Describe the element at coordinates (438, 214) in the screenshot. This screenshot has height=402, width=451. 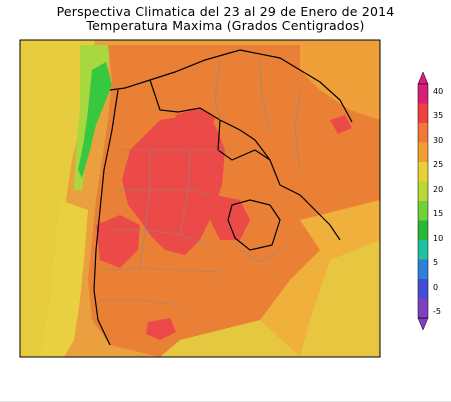
I see `colorbar-tick-label: 15` at that location.